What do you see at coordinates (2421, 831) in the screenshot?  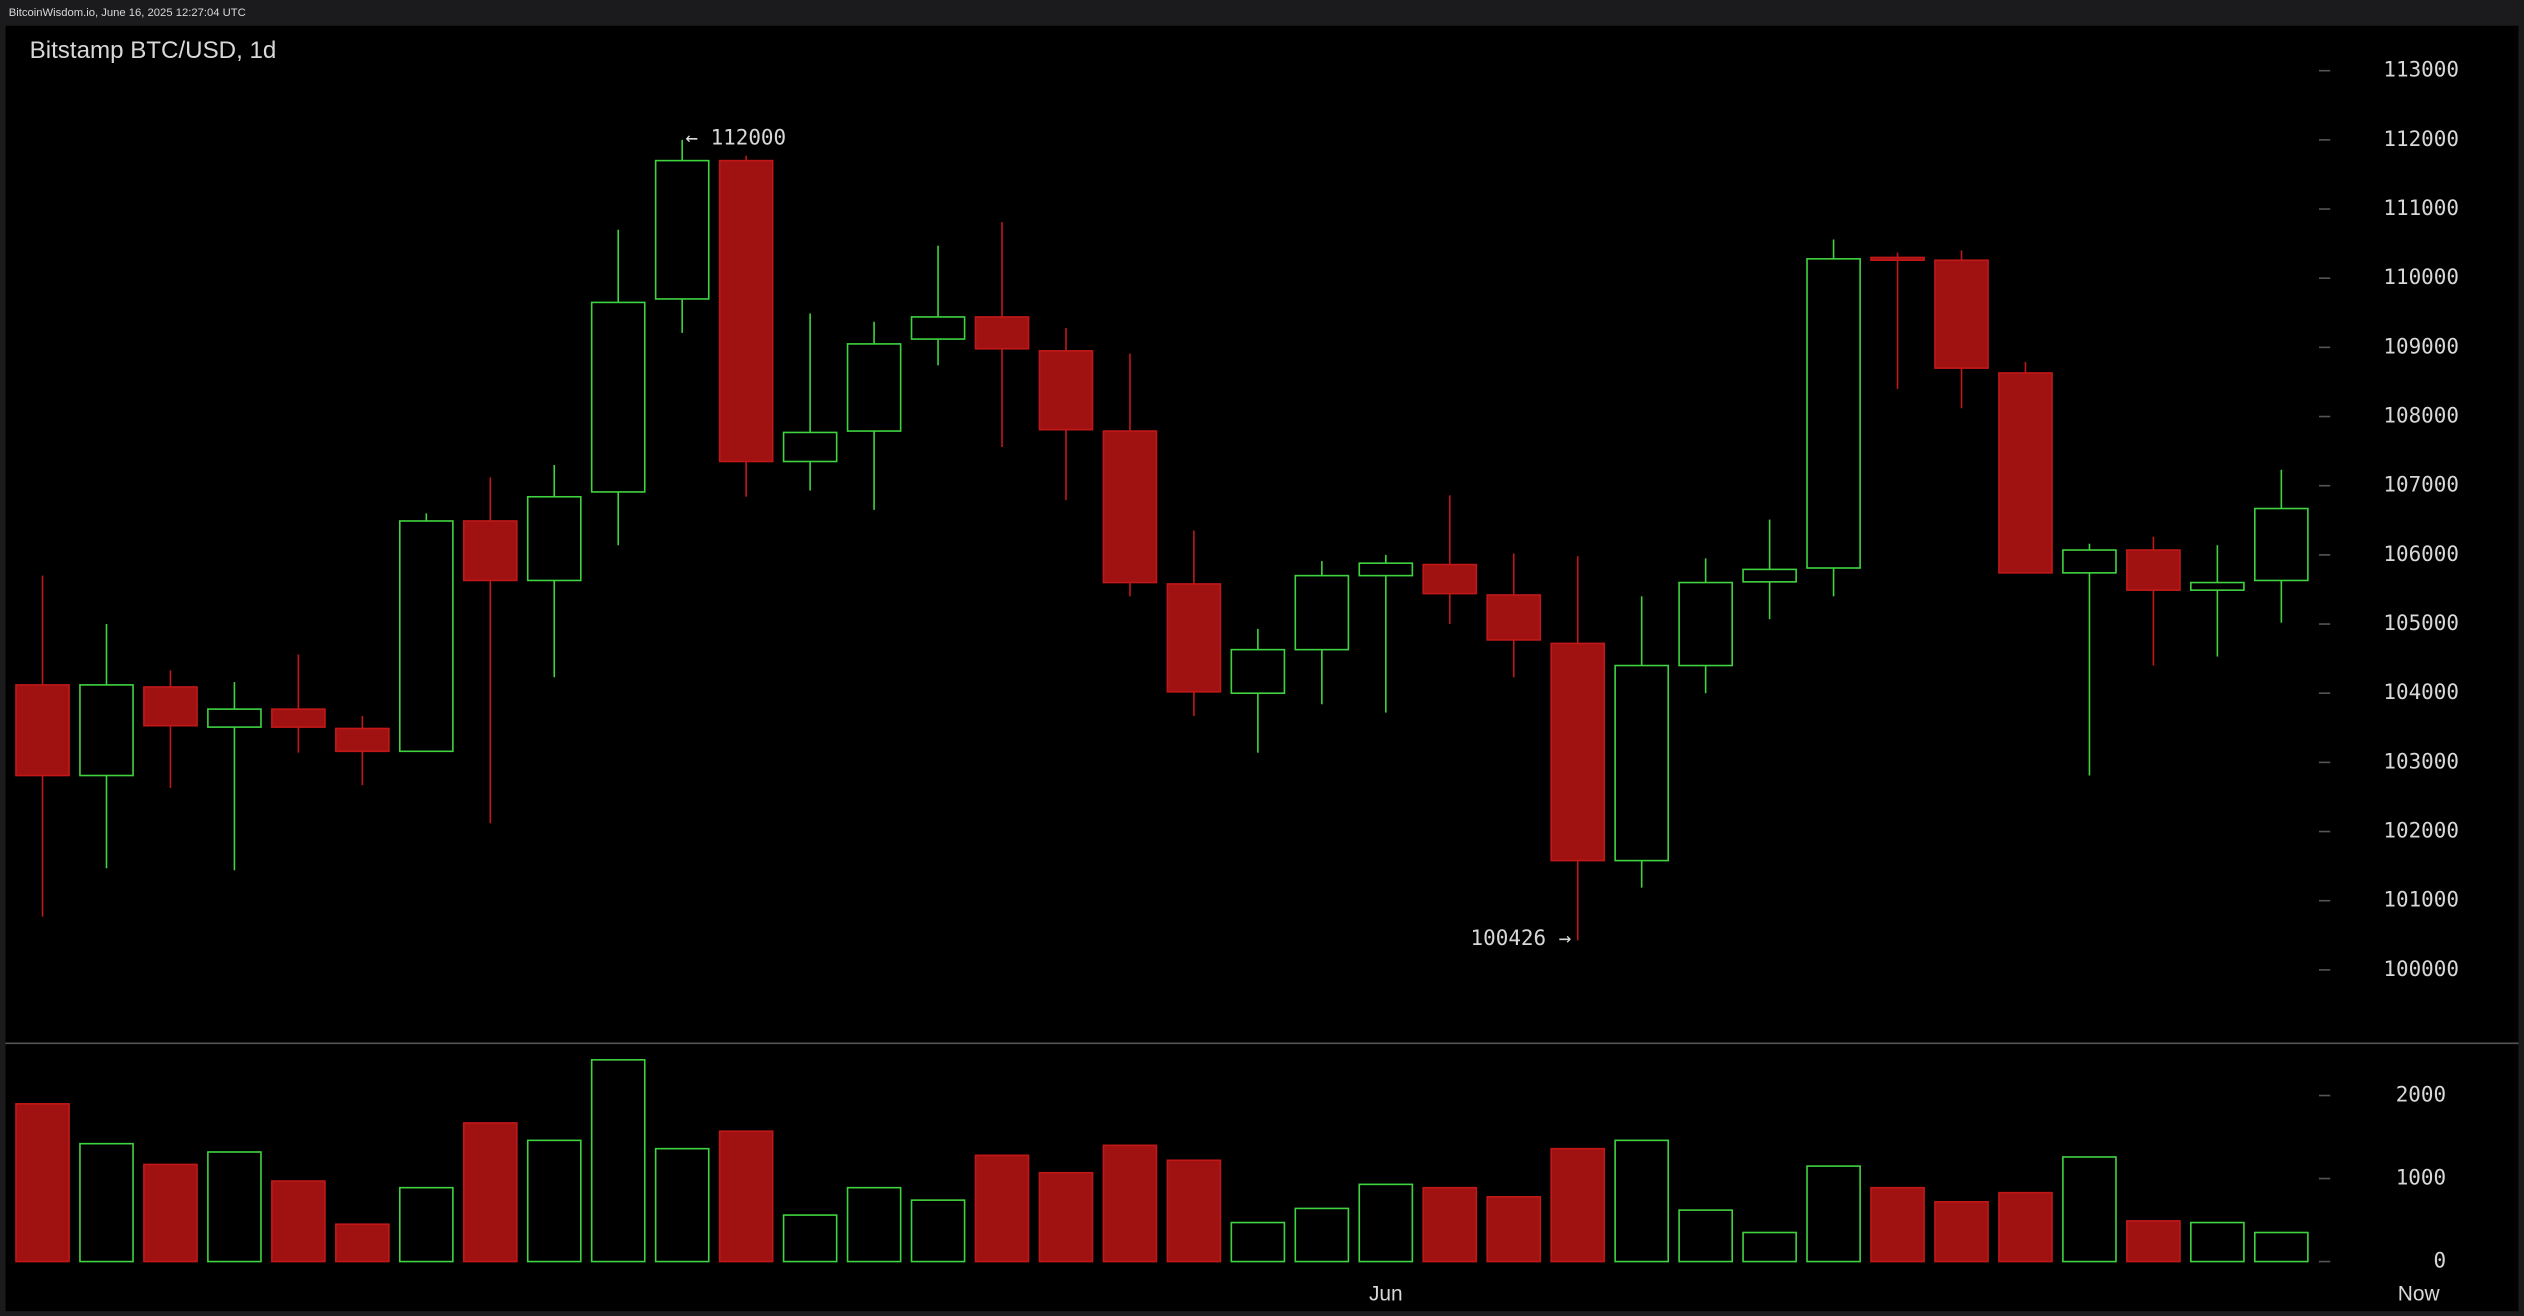 I see `y-tick-label: 102000` at bounding box center [2421, 831].